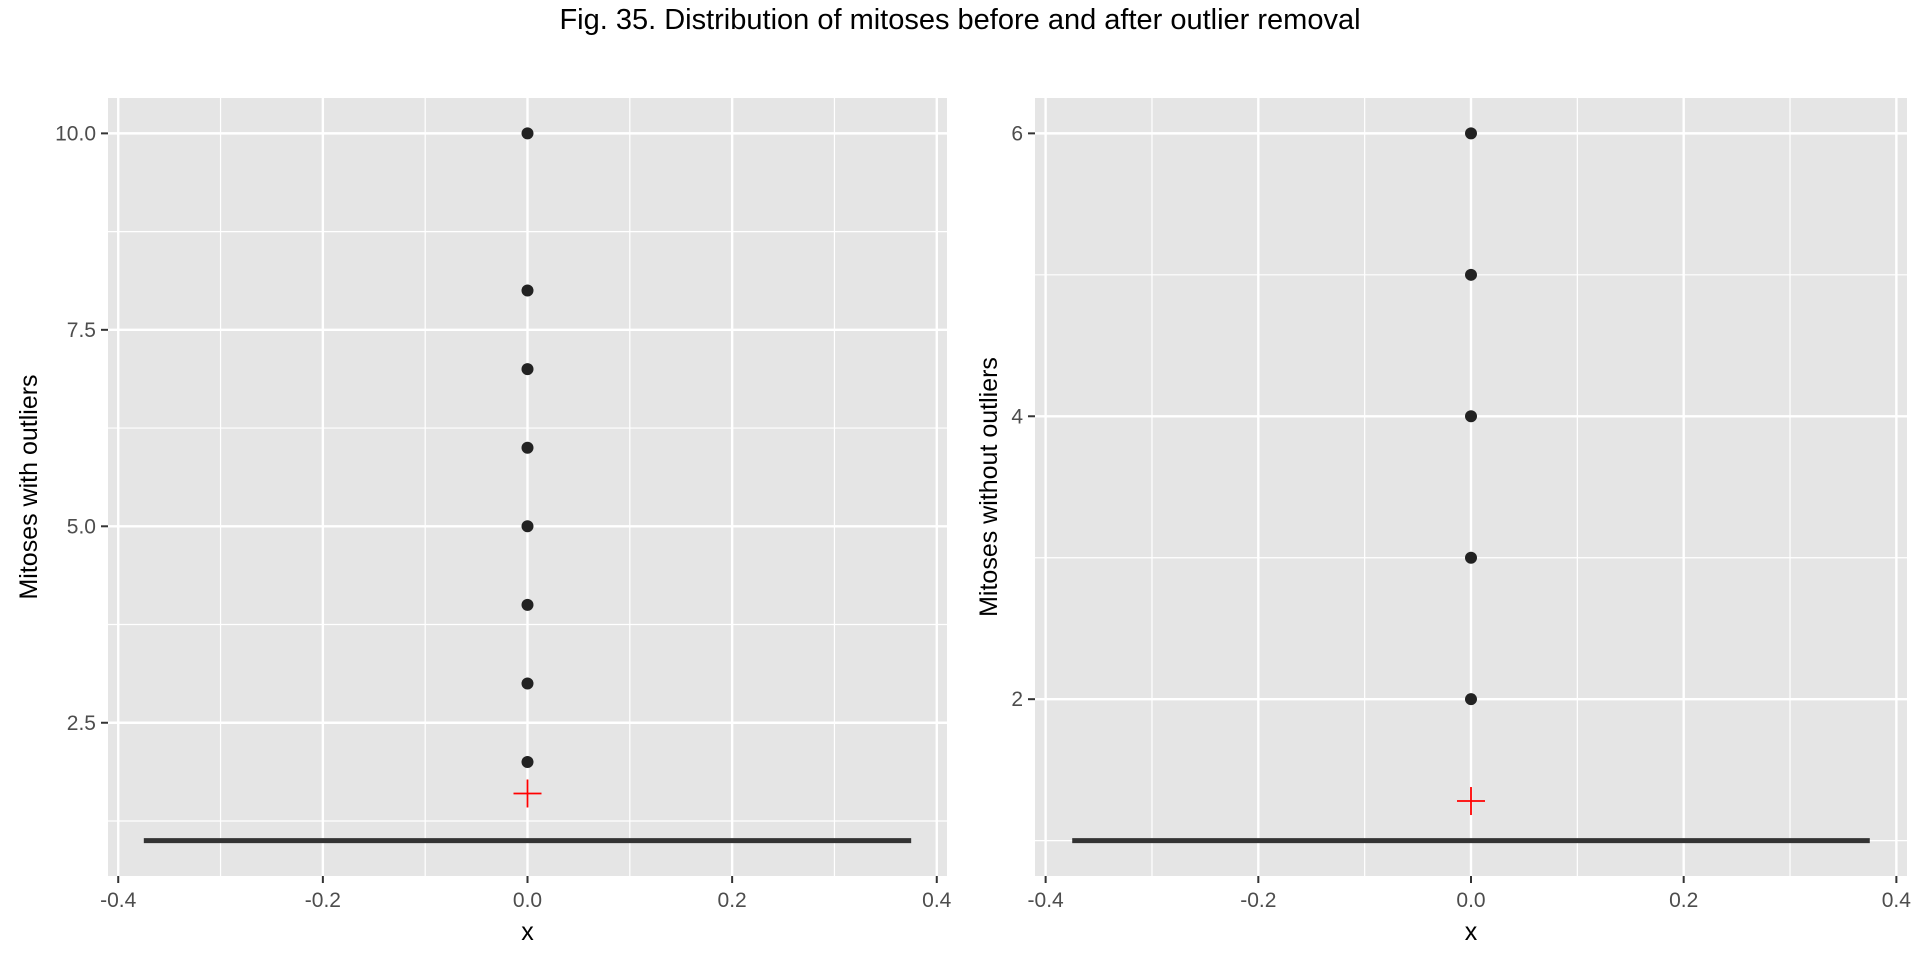  I want to click on y-tick-label: 2, so click(1017, 699).